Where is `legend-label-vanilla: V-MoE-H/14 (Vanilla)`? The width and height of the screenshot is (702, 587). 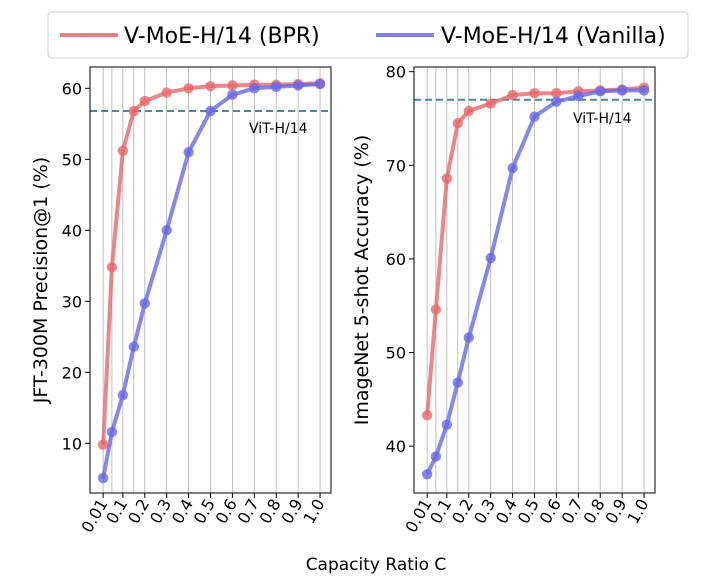
legend-label-vanilla: V-MoE-H/14 (Vanilla) is located at coordinates (553, 36).